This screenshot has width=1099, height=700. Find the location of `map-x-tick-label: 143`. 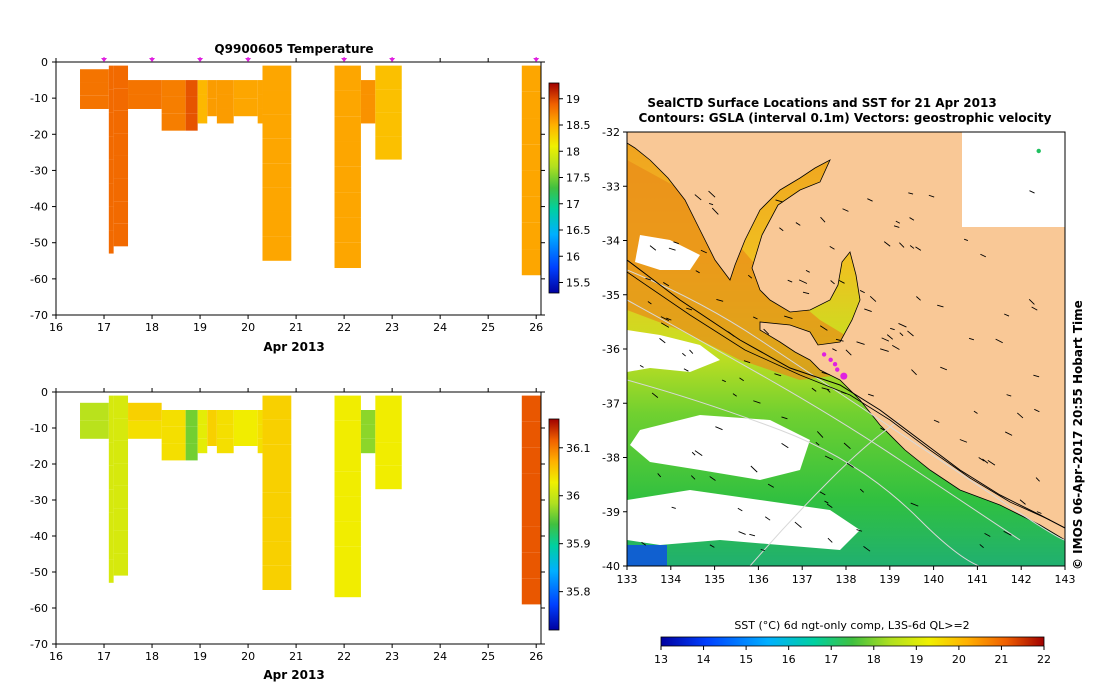

map-x-tick-label: 143 is located at coordinates (1065, 579).